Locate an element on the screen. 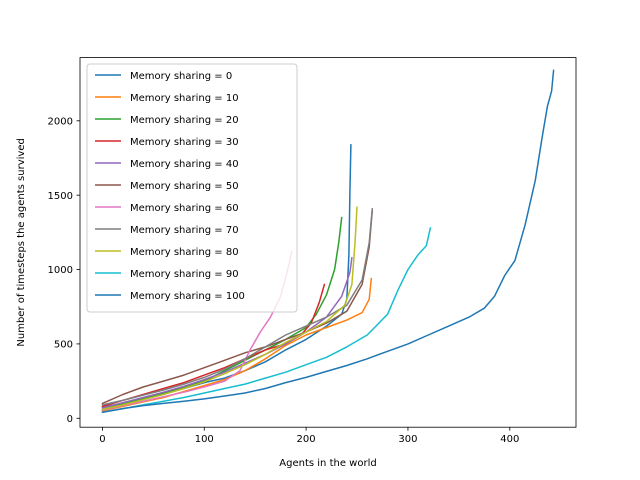 This screenshot has width=640, height=480. y-tick-label-0: 0 is located at coordinates (70, 419).